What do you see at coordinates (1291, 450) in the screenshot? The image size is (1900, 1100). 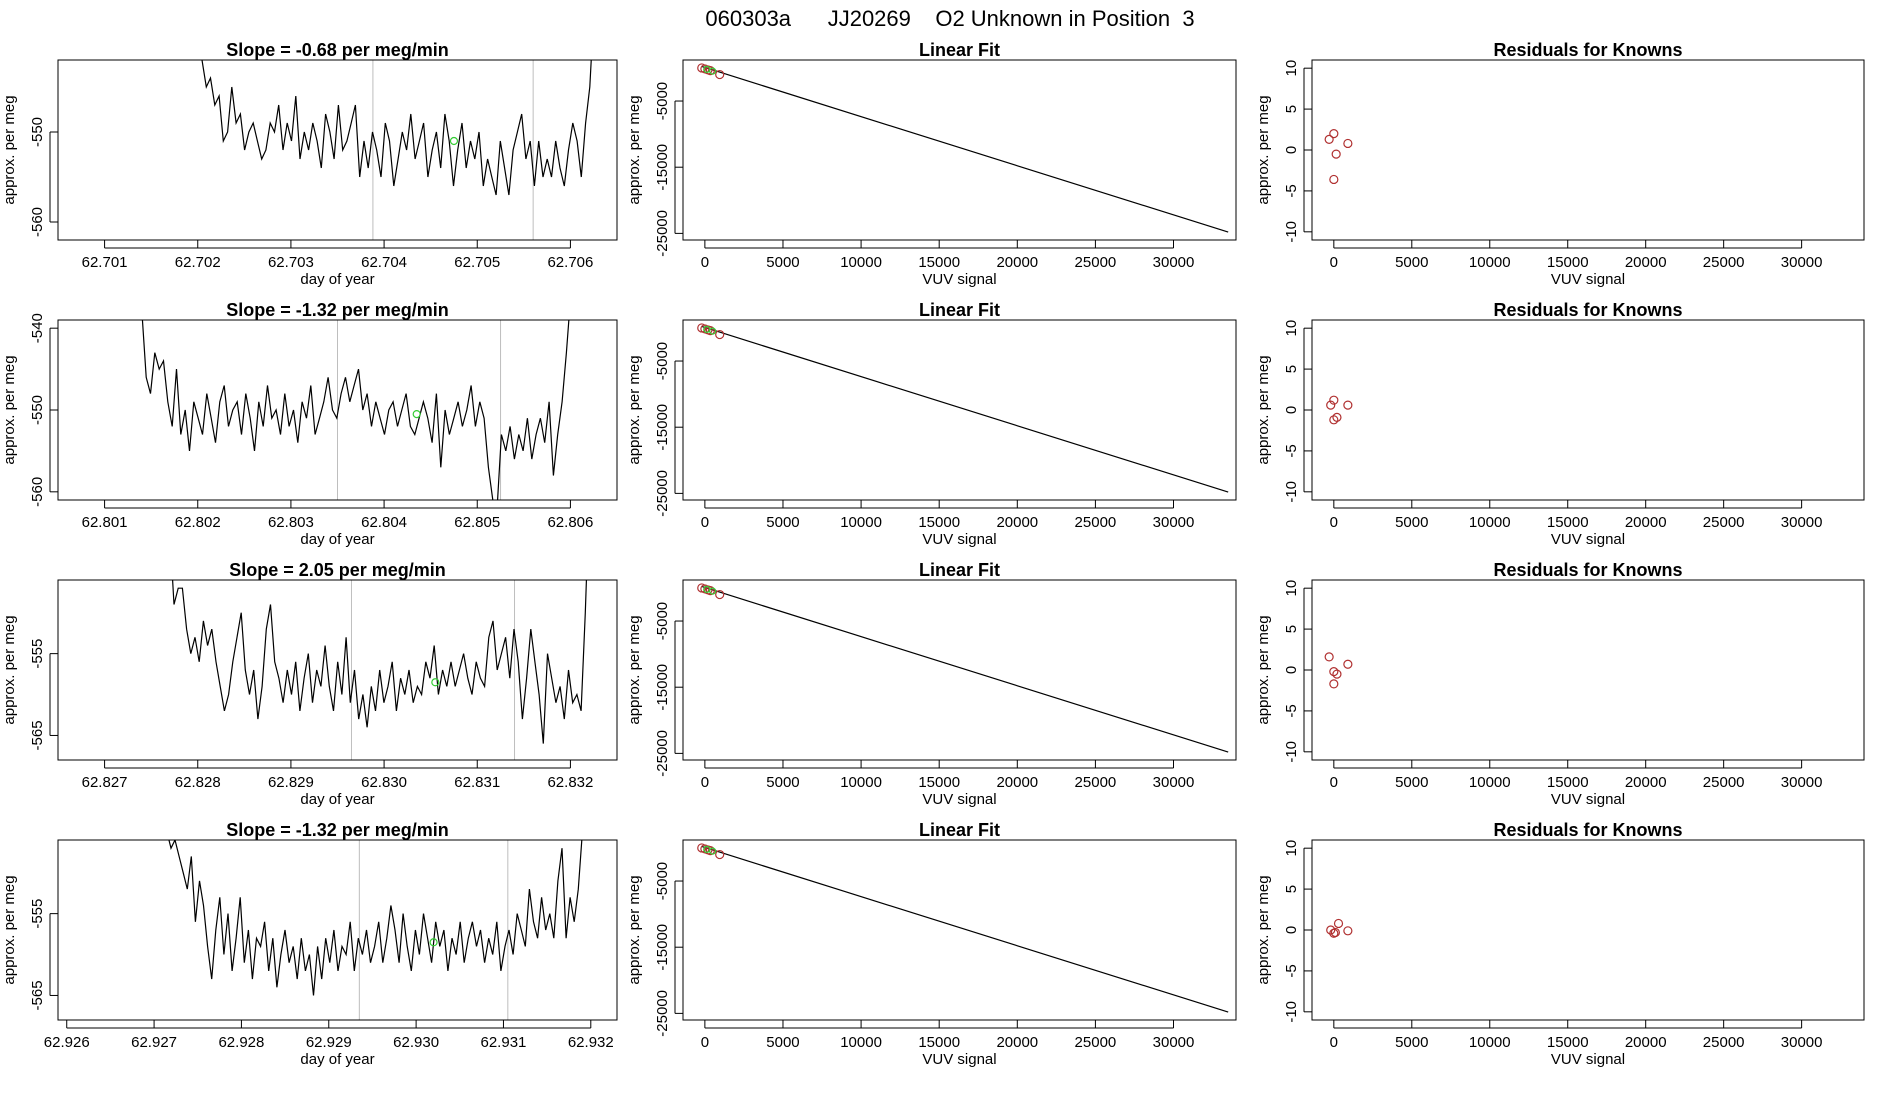 I see `y-tick-label: -5` at bounding box center [1291, 450].